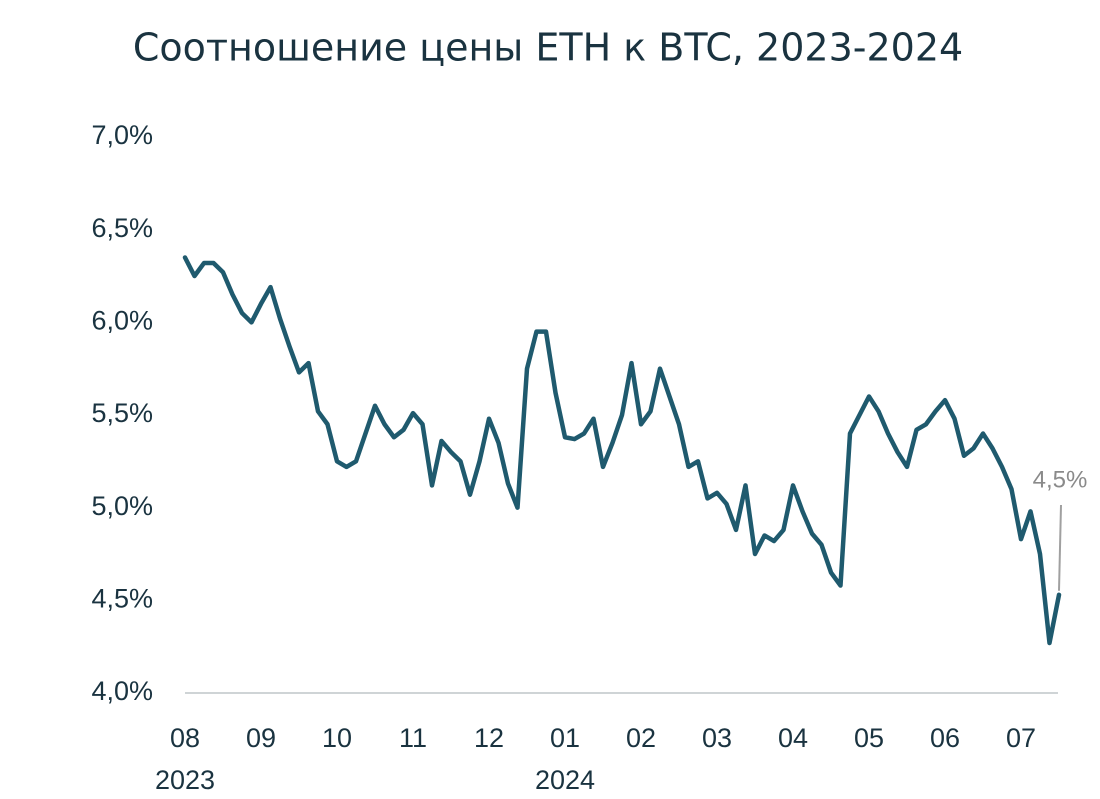 The width and height of the screenshot is (1100, 799). What do you see at coordinates (122, 228) in the screenshot?
I see `y-tick-label: 6,5%` at bounding box center [122, 228].